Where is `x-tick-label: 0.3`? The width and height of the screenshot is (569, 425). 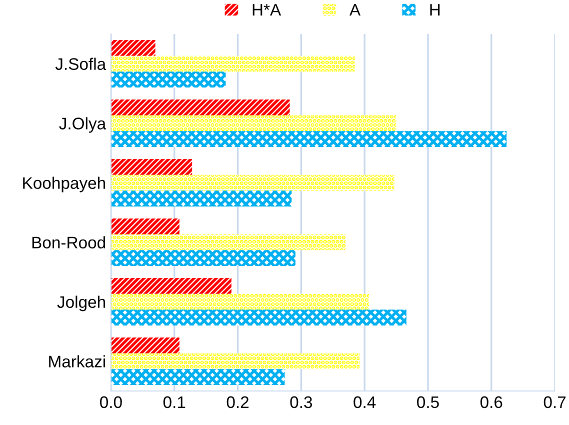 x-tick-label: 0.3 is located at coordinates (301, 402).